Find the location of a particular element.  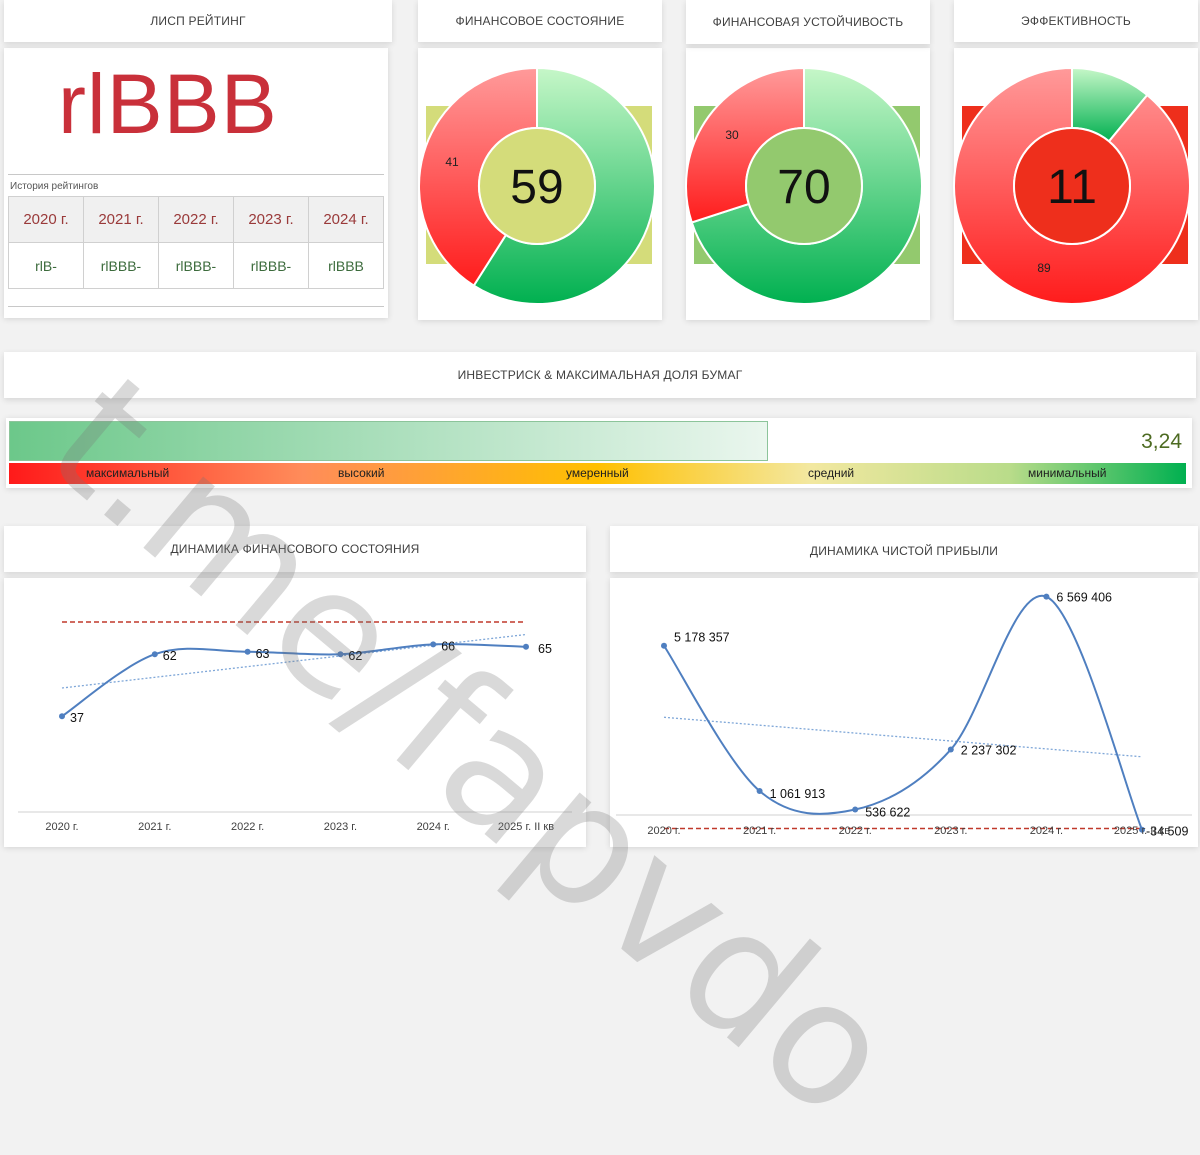

chart-data-label: 65 is located at coordinates (545, 649).